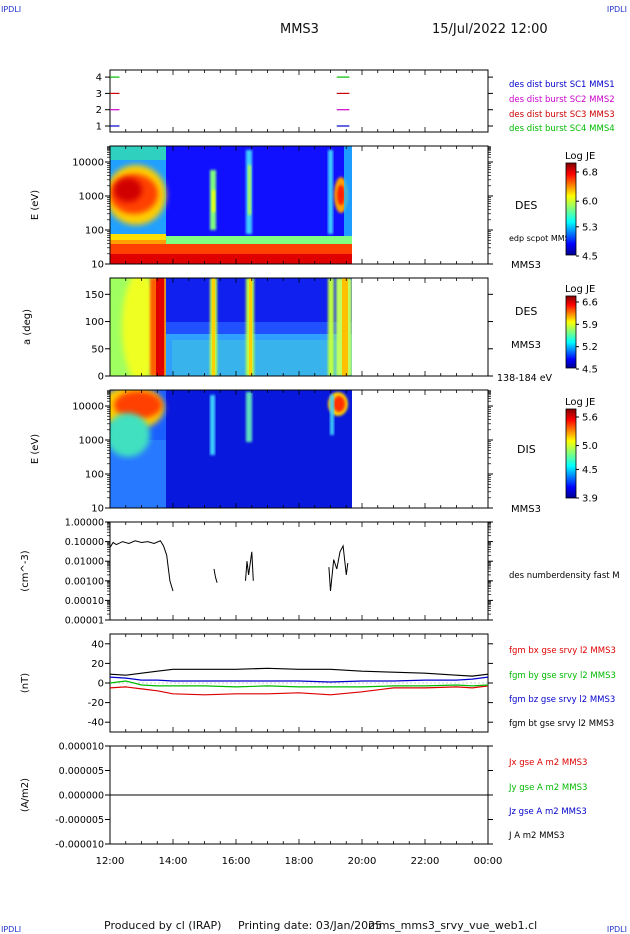 Image resolution: width=630 pixels, height=934 pixels. Describe the element at coordinates (97, 644) in the screenshot. I see `bfield-tick-label: 40` at that location.